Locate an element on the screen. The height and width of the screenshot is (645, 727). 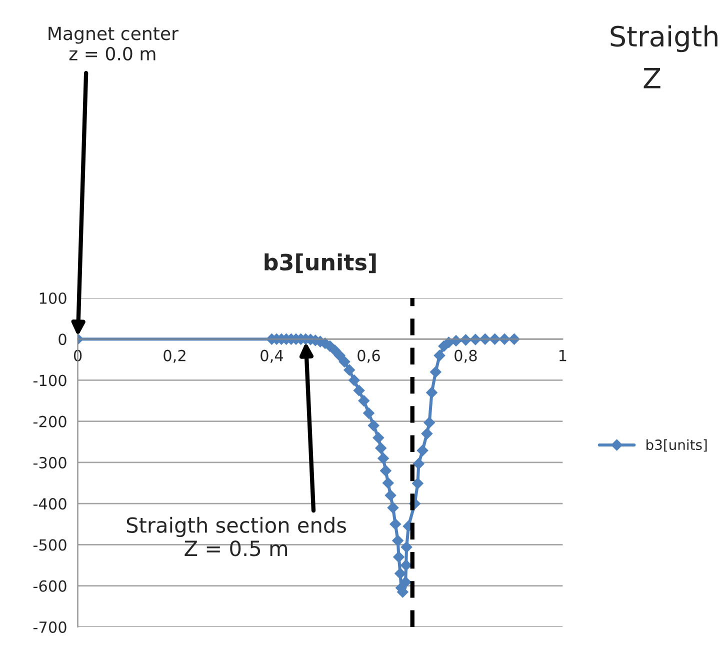
text: Z is located at coordinates (652, 78).